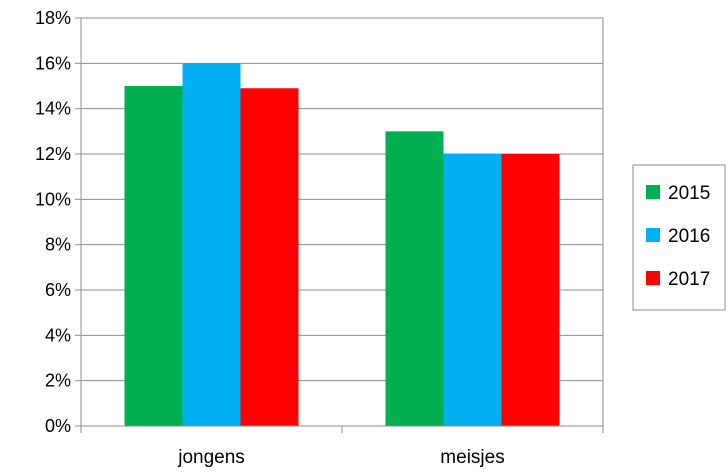 The image size is (727, 475). What do you see at coordinates (53, 63) in the screenshot?
I see `y-tick-label: 16%` at bounding box center [53, 63].